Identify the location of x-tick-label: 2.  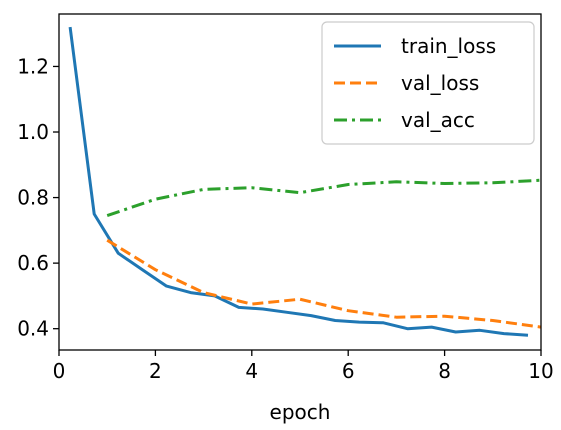
(155, 371).